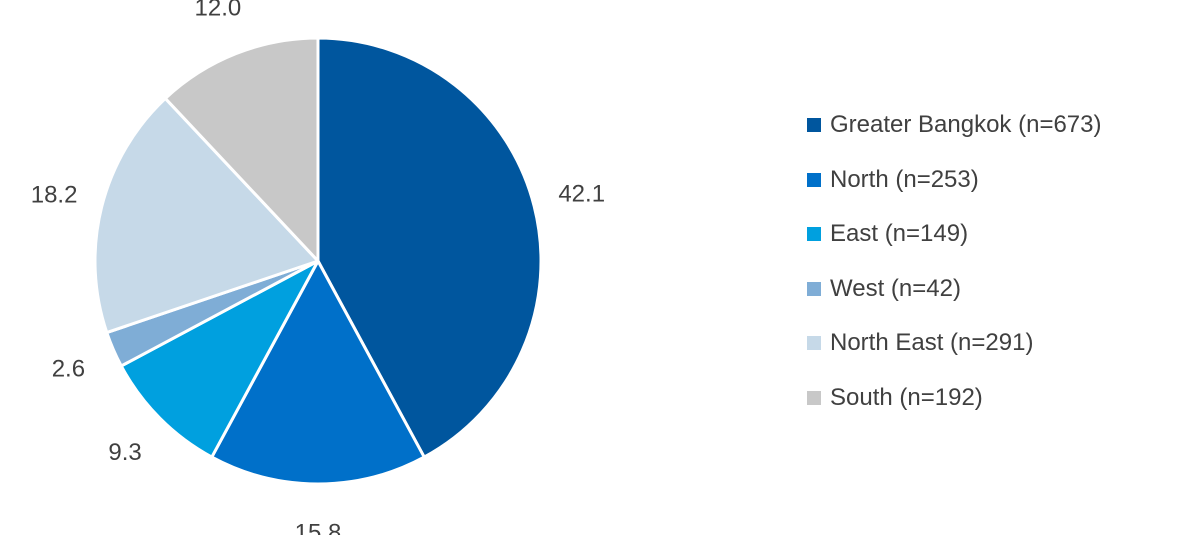 Image resolution: width=1184 pixels, height=535 pixels. Describe the element at coordinates (54, 195) in the screenshot. I see `slice-data-label: 18.2` at that location.